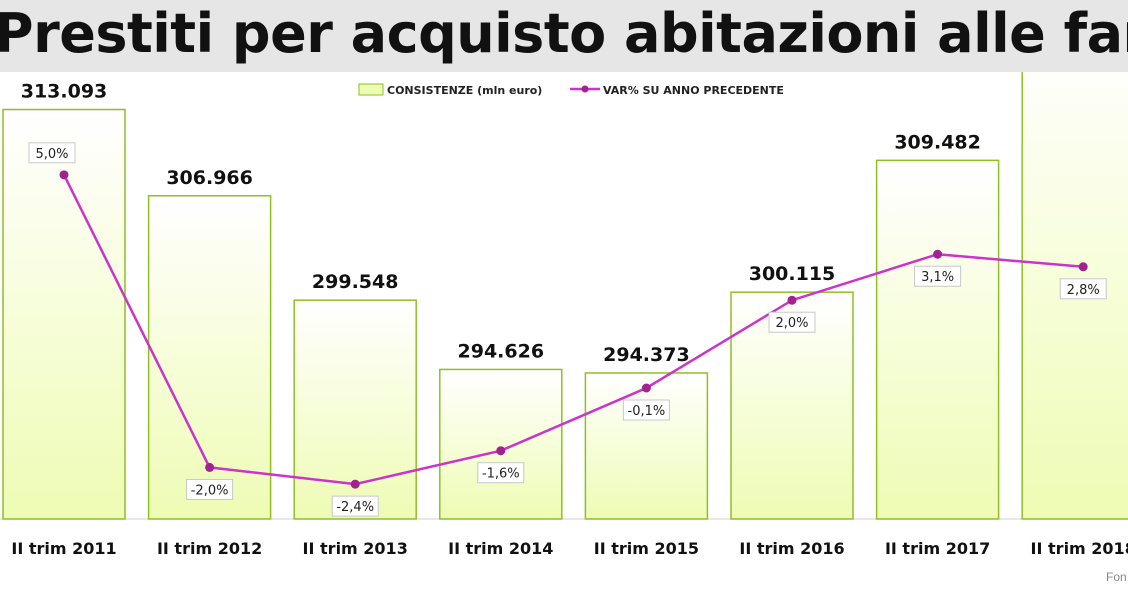 The width and height of the screenshot is (1128, 591). What do you see at coordinates (646, 355) in the screenshot?
I see `bar-label-4: 294.373` at bounding box center [646, 355].